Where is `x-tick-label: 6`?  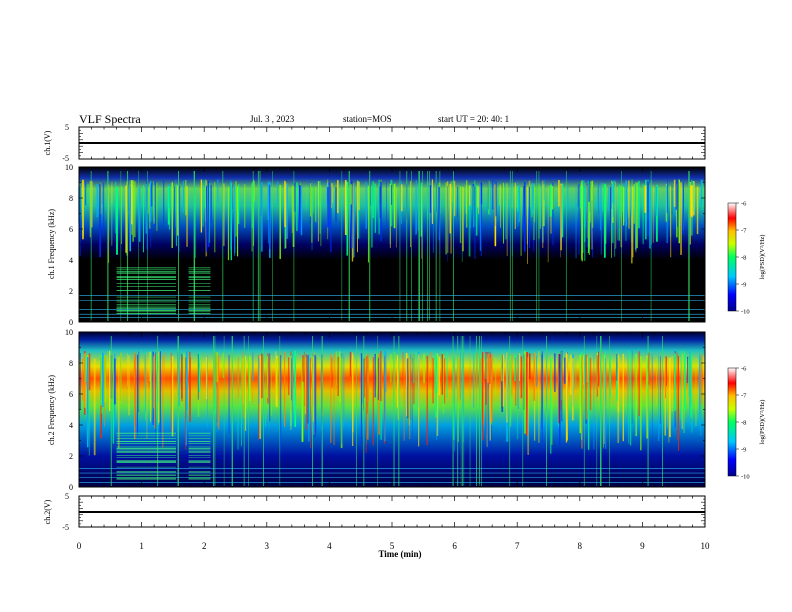 x-tick-label: 6 is located at coordinates (454, 546).